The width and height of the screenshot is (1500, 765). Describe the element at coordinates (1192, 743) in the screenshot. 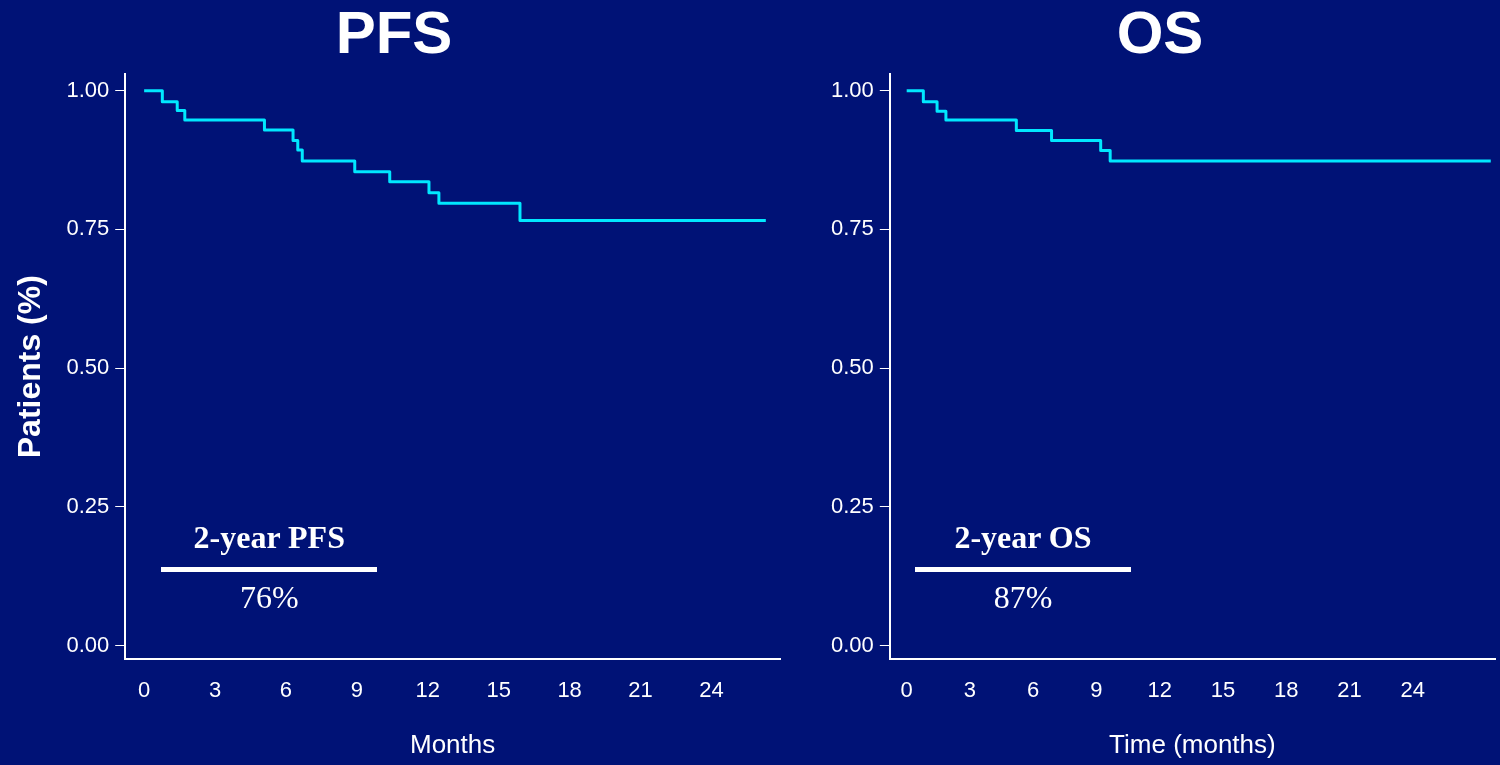

I see `x-axis-title: Time (months)` at that location.